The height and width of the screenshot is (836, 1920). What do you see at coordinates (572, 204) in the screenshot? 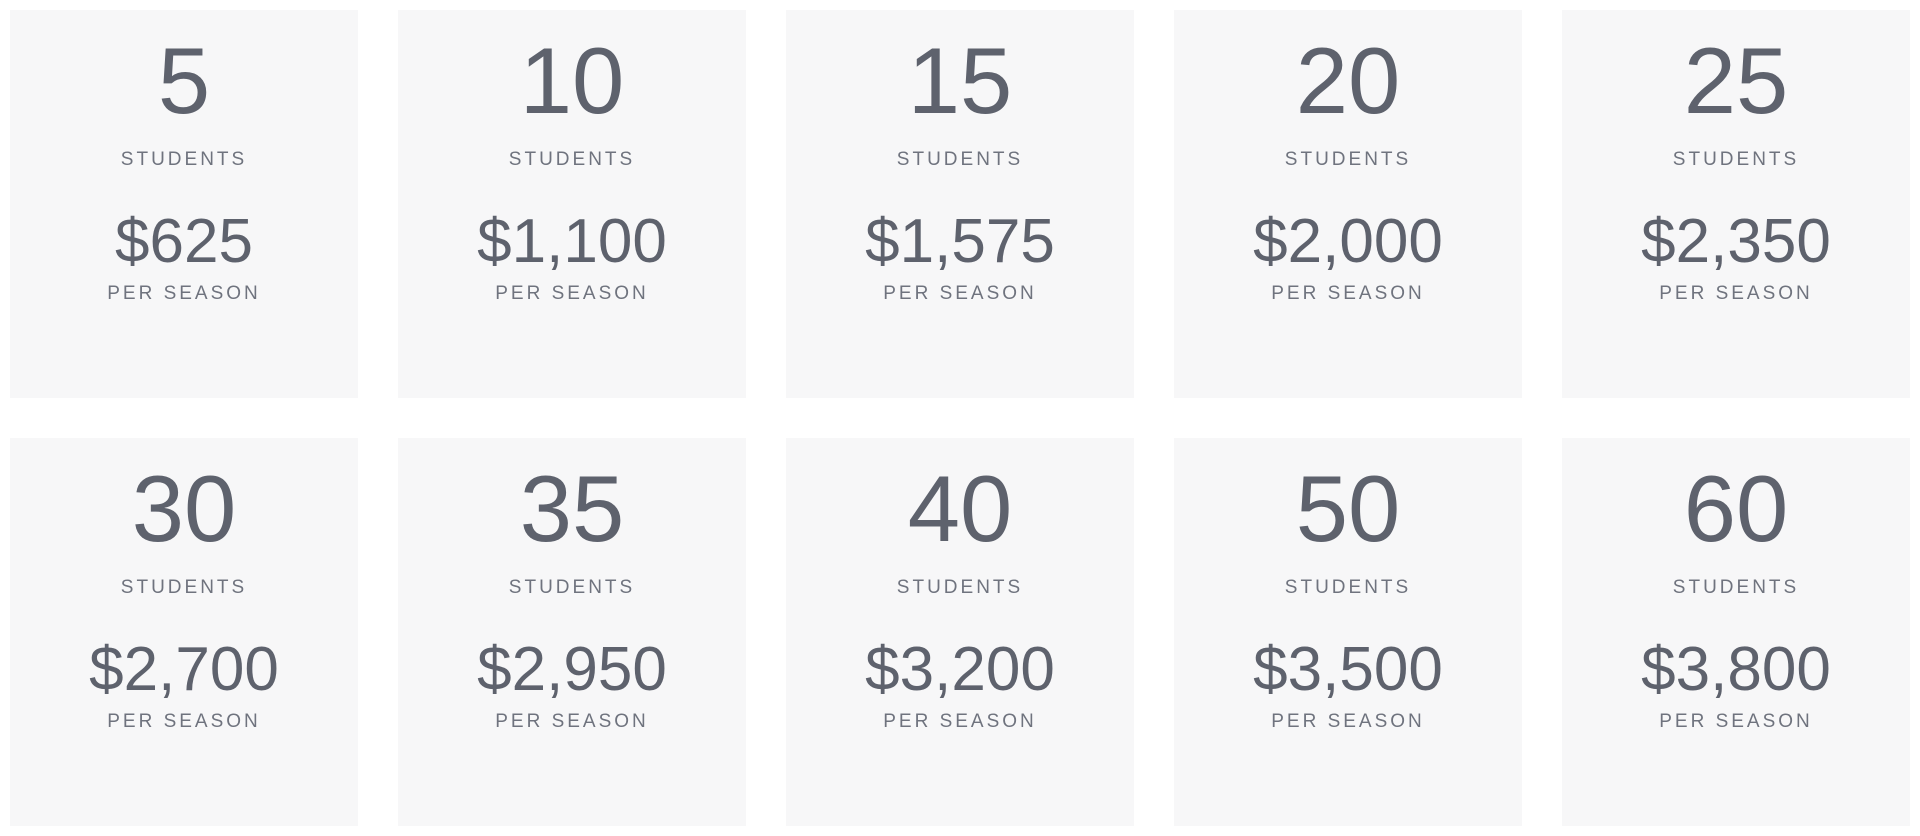
I see `pricing-card: 10 STUDENTS $1,100 PER SEASON` at bounding box center [572, 204].